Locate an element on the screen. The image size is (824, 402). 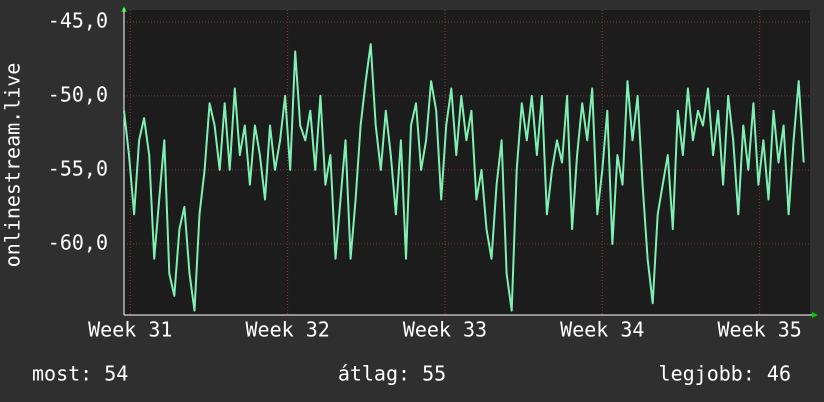
axis-arrow is located at coordinates (815, 315).